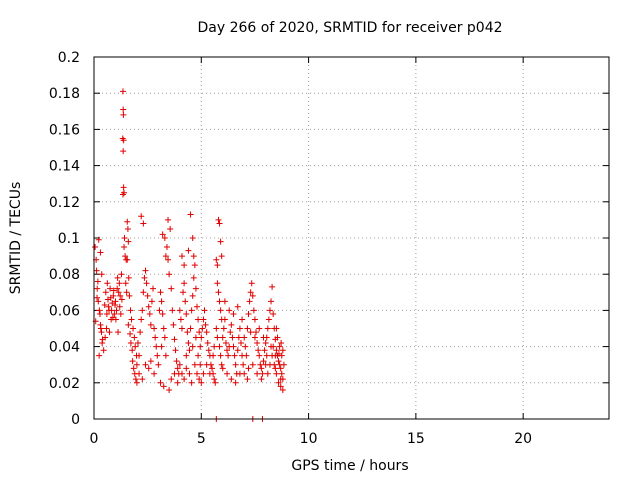  What do you see at coordinates (16, 238) in the screenshot?
I see `y-axis-label: SRMTID / TECUs` at bounding box center [16, 238].